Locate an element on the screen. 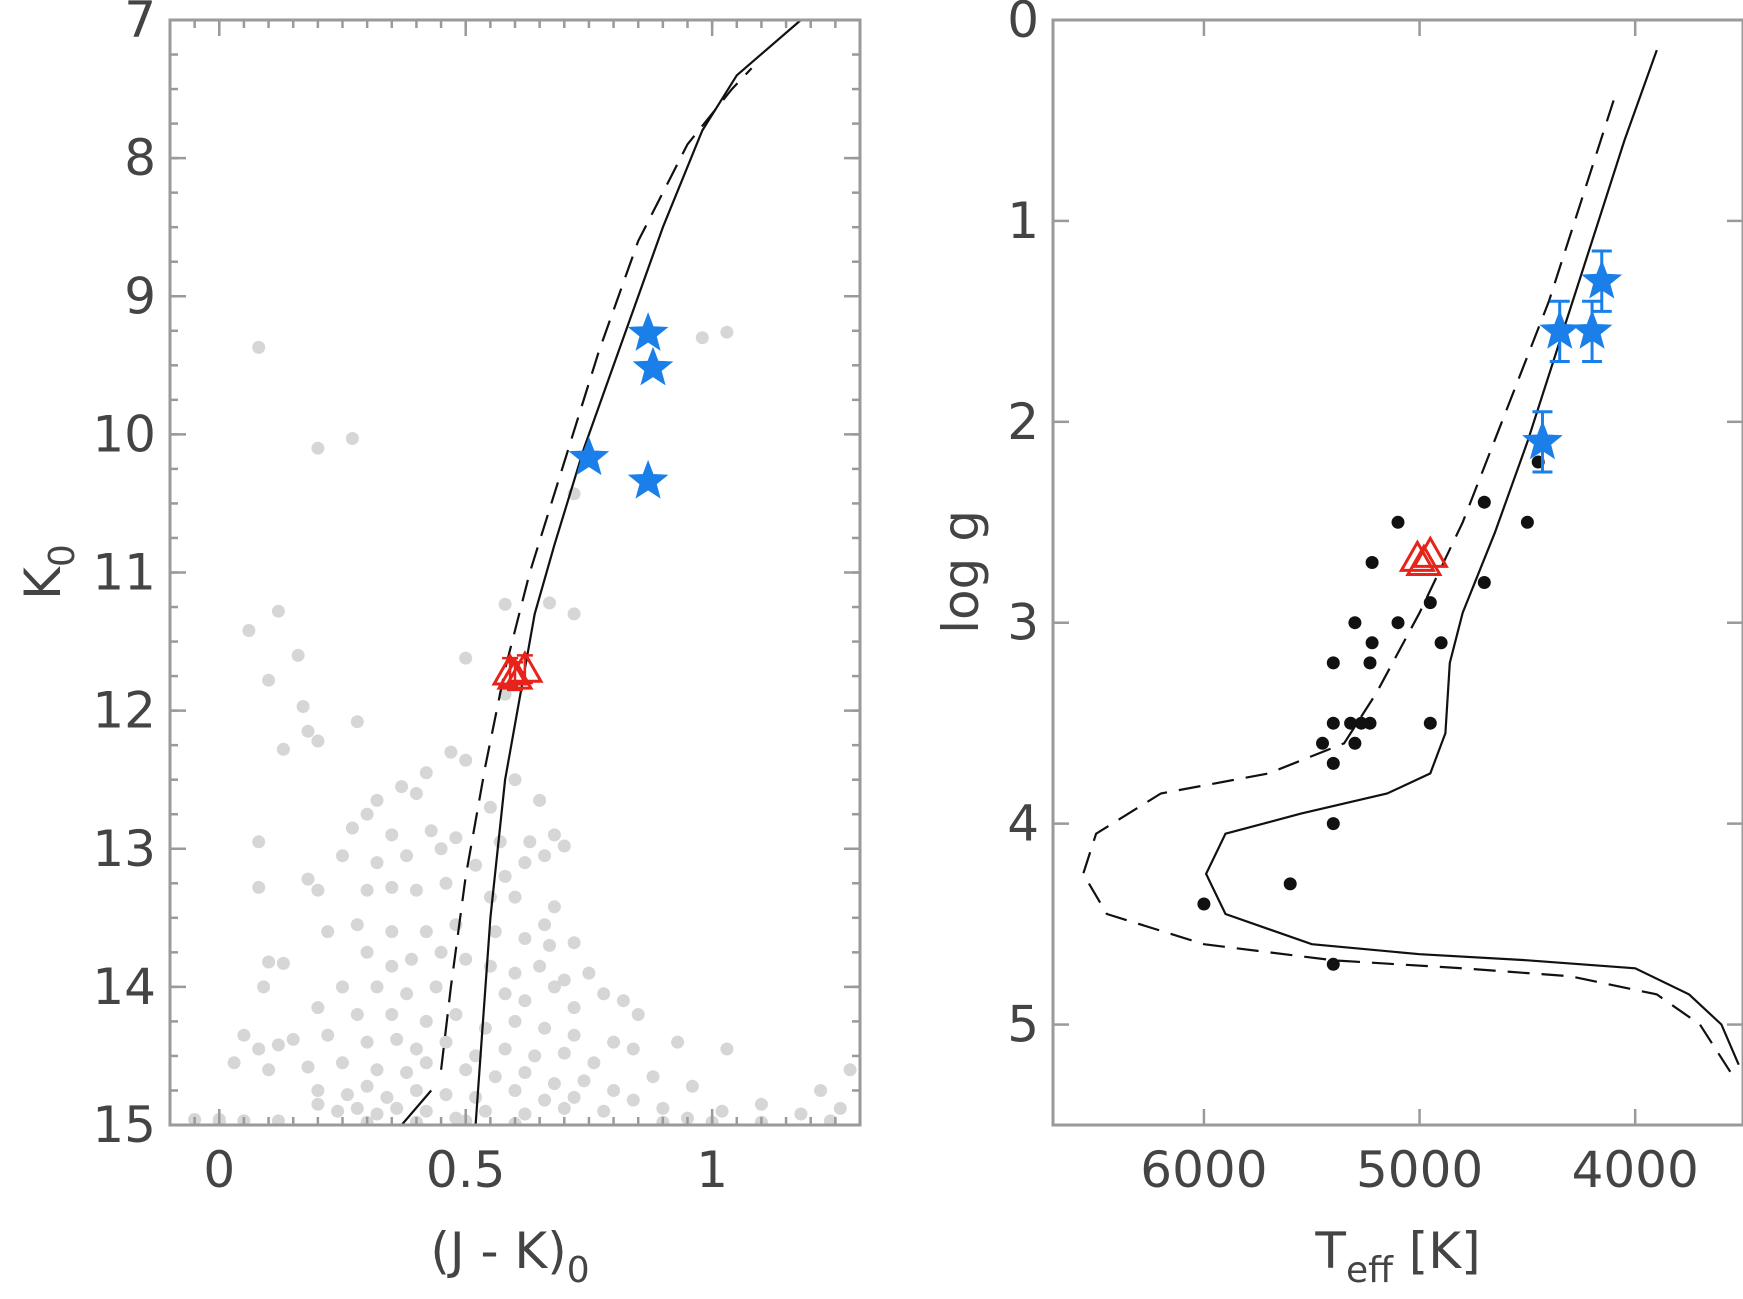  left-star-point is located at coordinates (653, 366).